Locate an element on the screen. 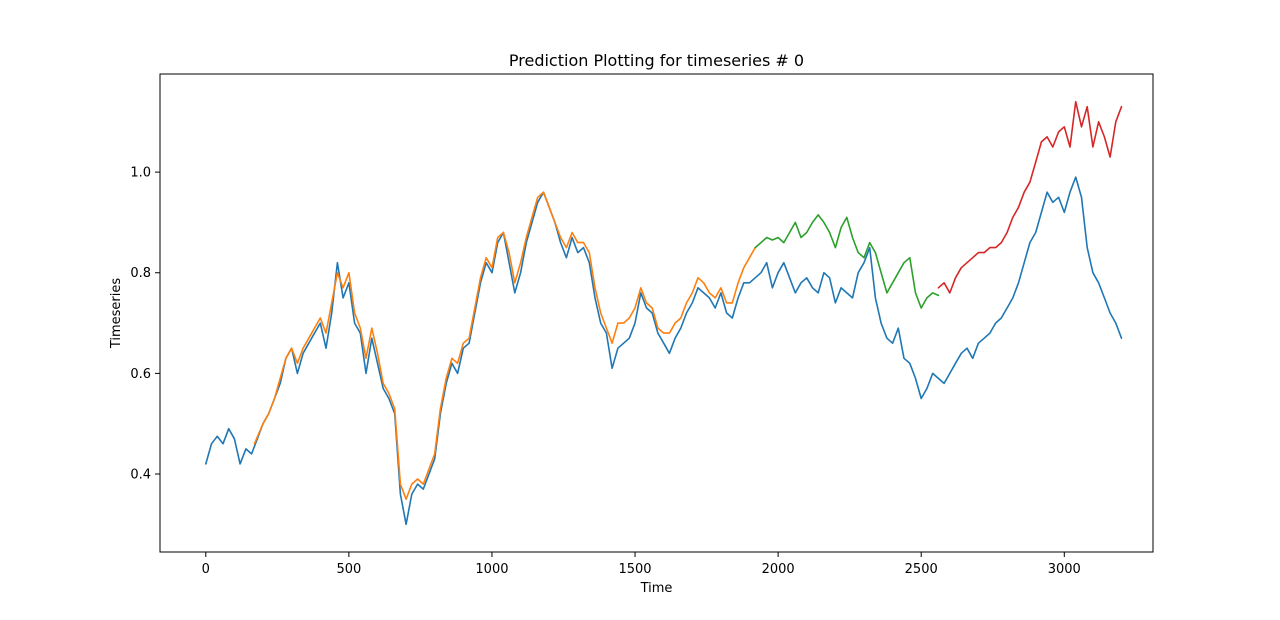  x-tick-label: 1500 is located at coordinates (634, 569).